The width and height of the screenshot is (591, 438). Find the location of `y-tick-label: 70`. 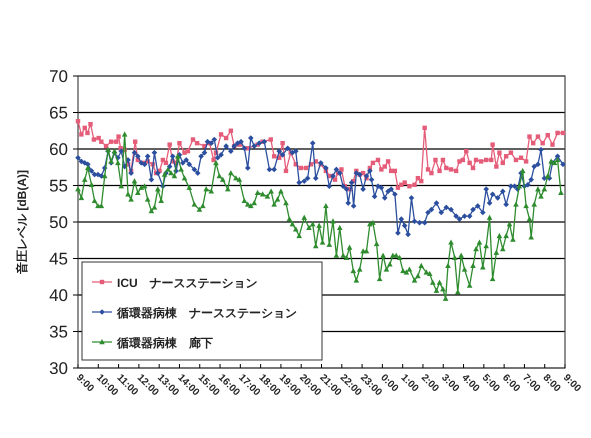

y-tick-label: 70 is located at coordinates (58, 76).